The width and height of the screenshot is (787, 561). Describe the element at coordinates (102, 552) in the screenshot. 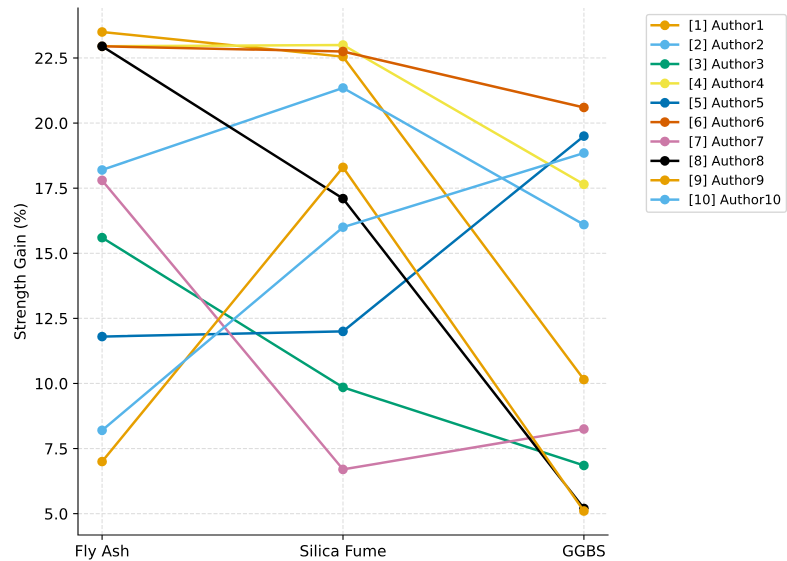

I see `x-tick-label: Fly Ash` at that location.